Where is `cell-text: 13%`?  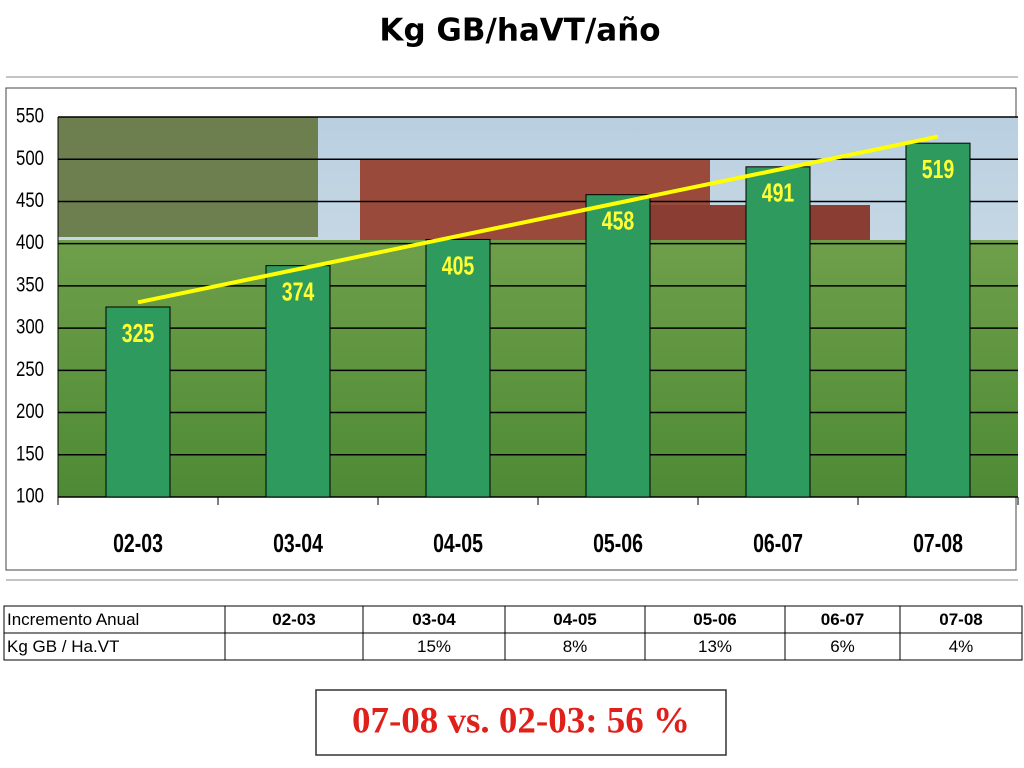
cell-text: 13% is located at coordinates (715, 646).